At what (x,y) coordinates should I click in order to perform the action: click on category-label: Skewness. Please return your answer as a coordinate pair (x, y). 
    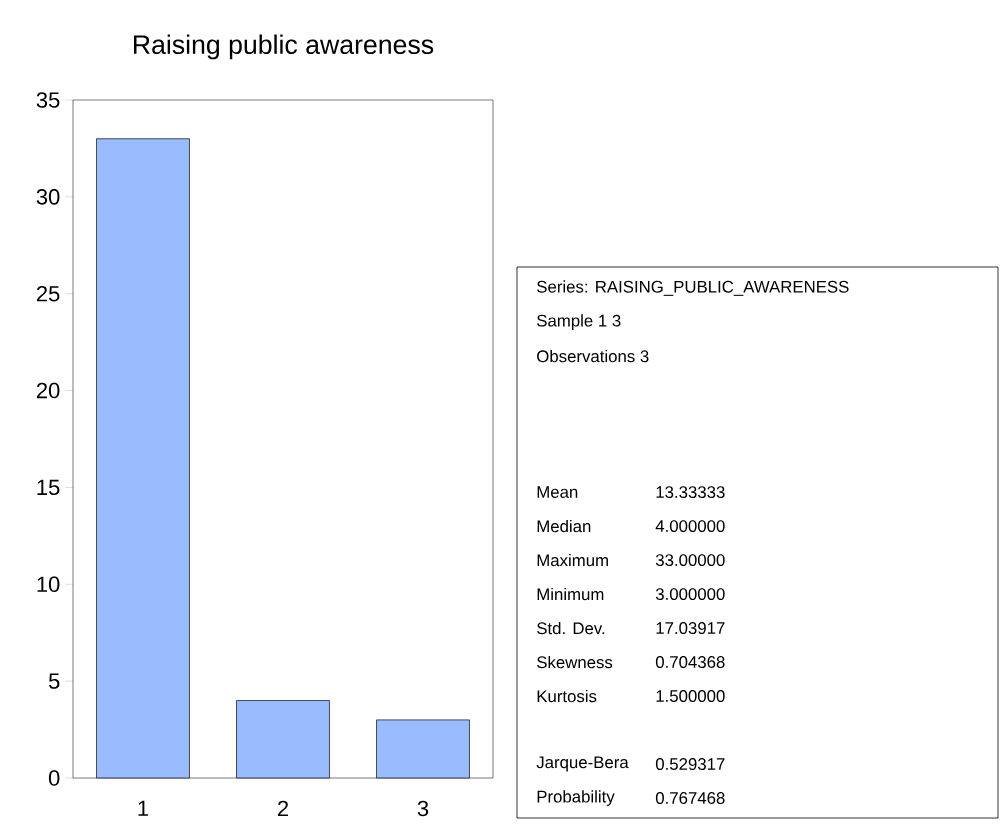
    Looking at the image, I should click on (575, 662).